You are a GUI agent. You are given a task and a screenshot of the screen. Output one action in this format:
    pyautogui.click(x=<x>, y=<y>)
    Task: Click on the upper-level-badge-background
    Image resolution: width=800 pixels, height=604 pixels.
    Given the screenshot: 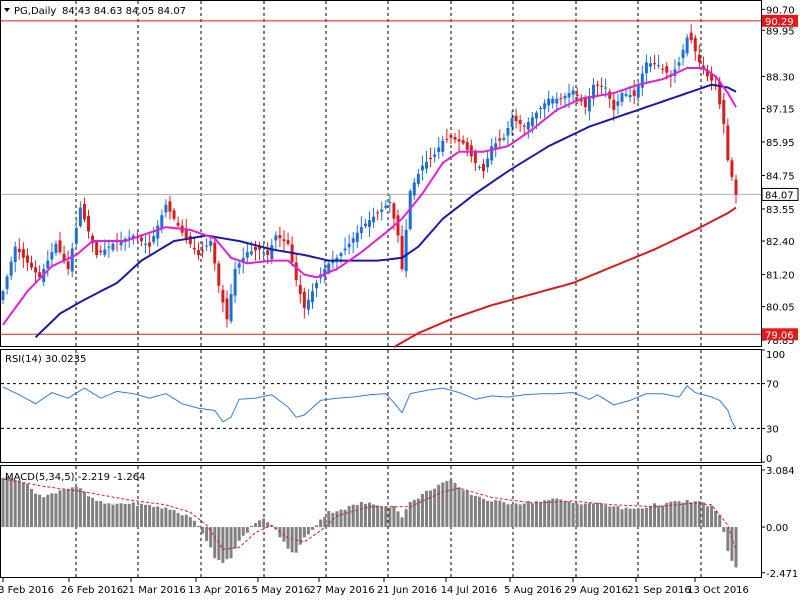 What is the action you would take?
    pyautogui.click(x=780, y=20)
    